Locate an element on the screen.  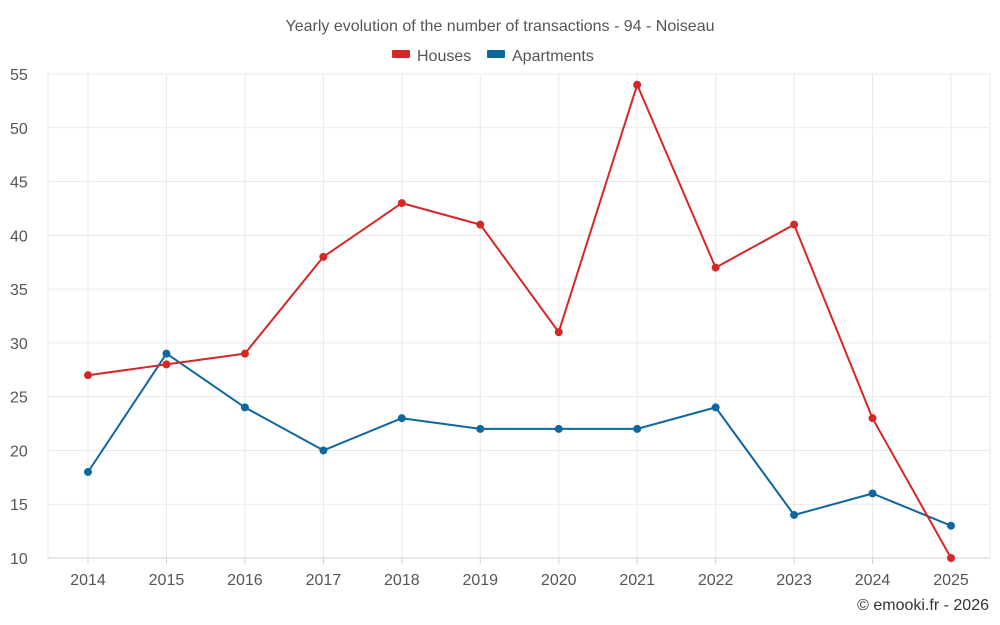
data-point-apartments-2016 is located at coordinates (244, 407).